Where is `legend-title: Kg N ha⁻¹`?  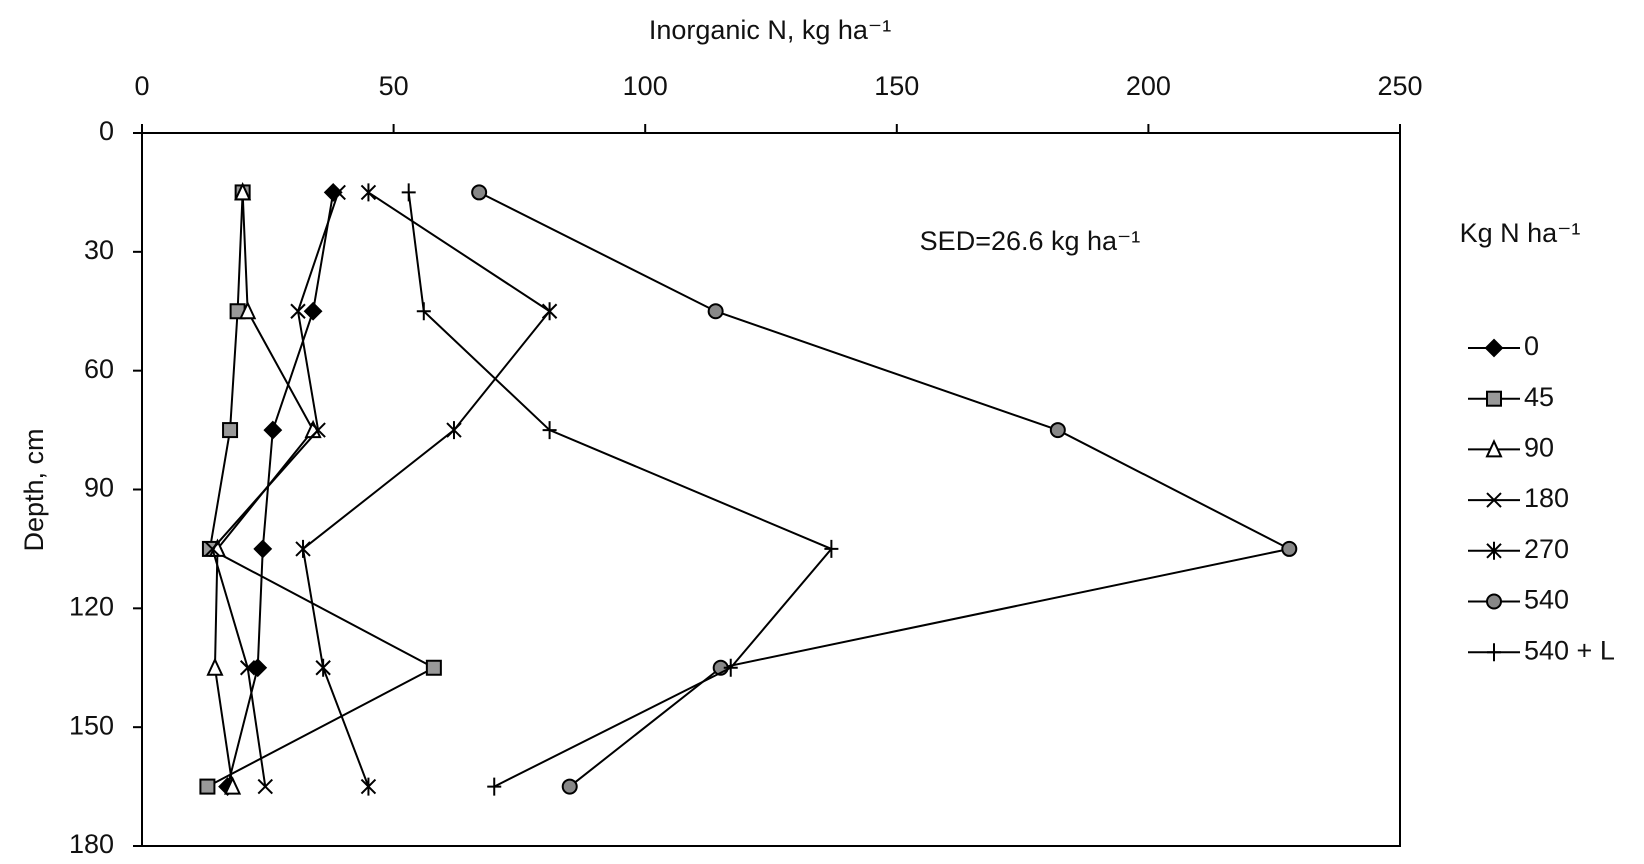 legend-title: Kg N ha⁻¹ is located at coordinates (1520, 233).